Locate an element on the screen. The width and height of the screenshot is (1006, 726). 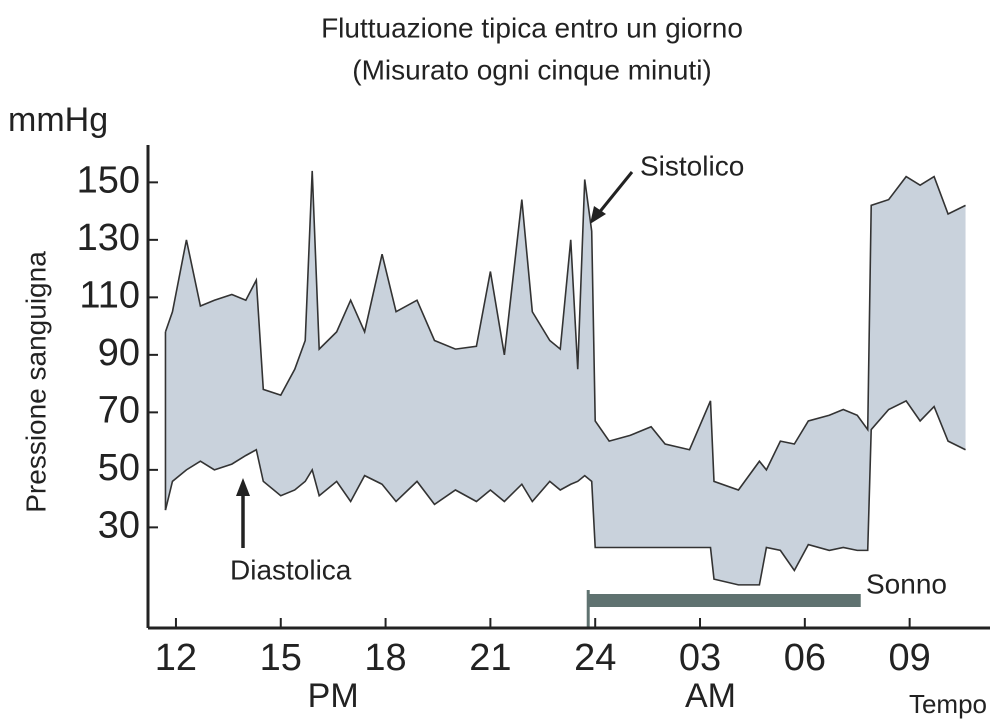
chart-title: Fluttuazione tipica entro un giorno is located at coordinates (532, 27).